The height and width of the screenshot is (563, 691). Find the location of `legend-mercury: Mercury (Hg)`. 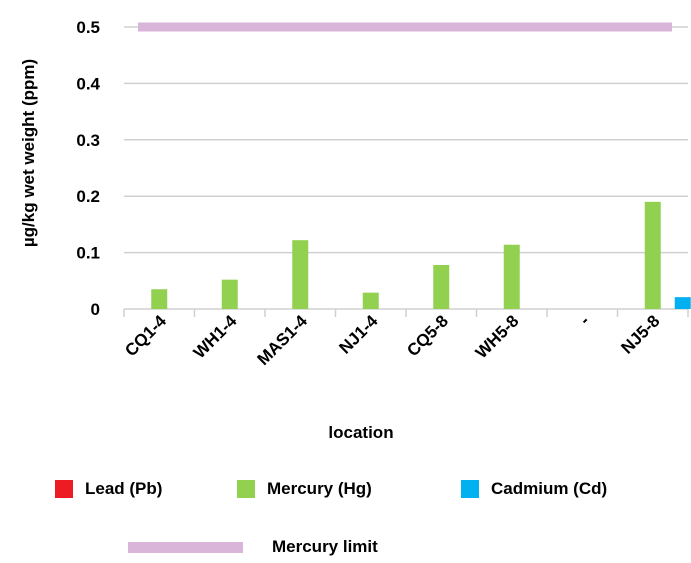

legend-mercury: Mercury (Hg) is located at coordinates (304, 489).